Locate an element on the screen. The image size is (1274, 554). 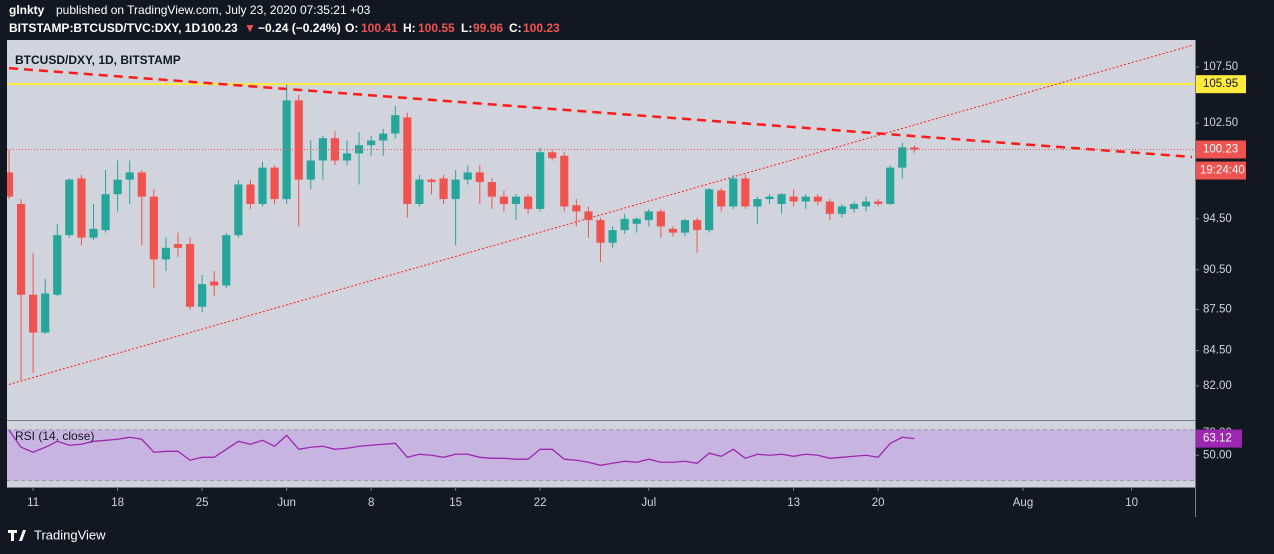
countdown: 19:24:40 is located at coordinates (1222, 171).